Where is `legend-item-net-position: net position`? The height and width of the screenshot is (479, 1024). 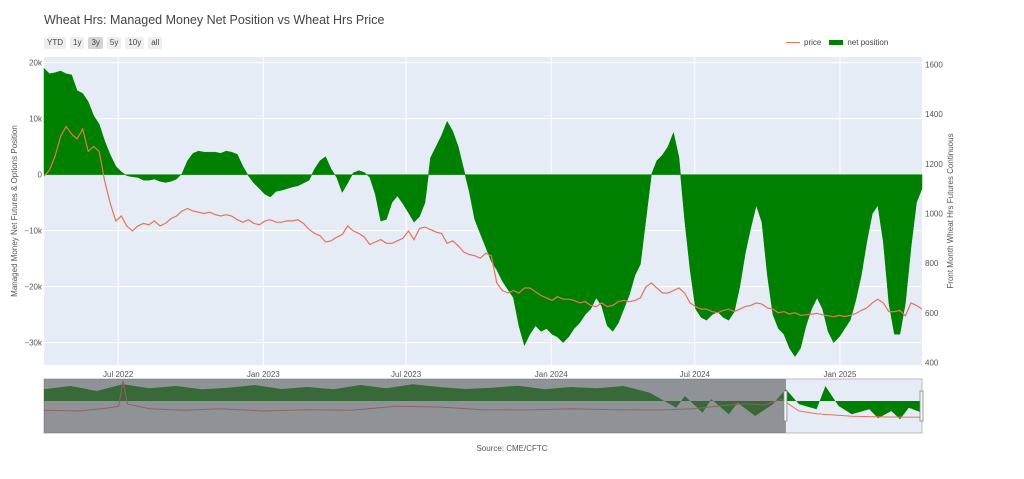 legend-item-net-position: net position is located at coordinates (858, 42).